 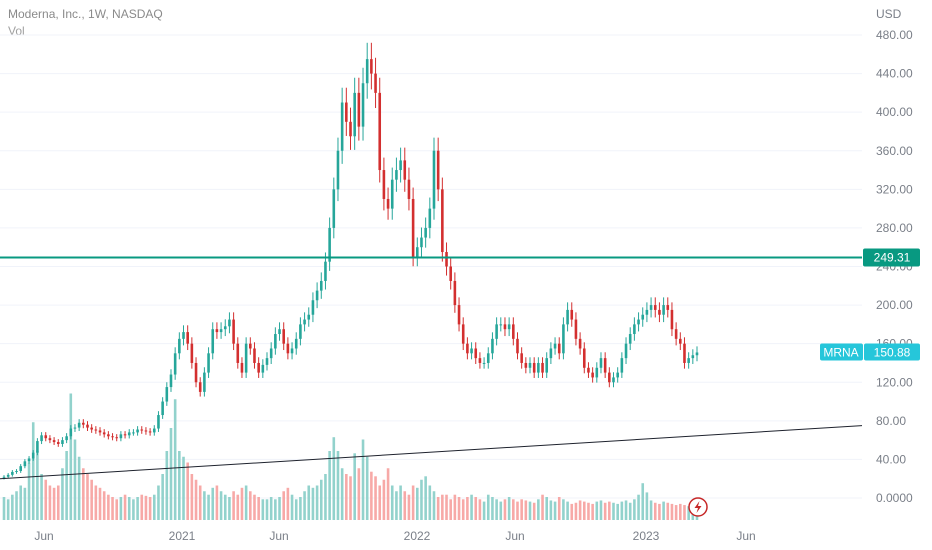 I want to click on svg-text: 249.31, so click(x=892, y=258).